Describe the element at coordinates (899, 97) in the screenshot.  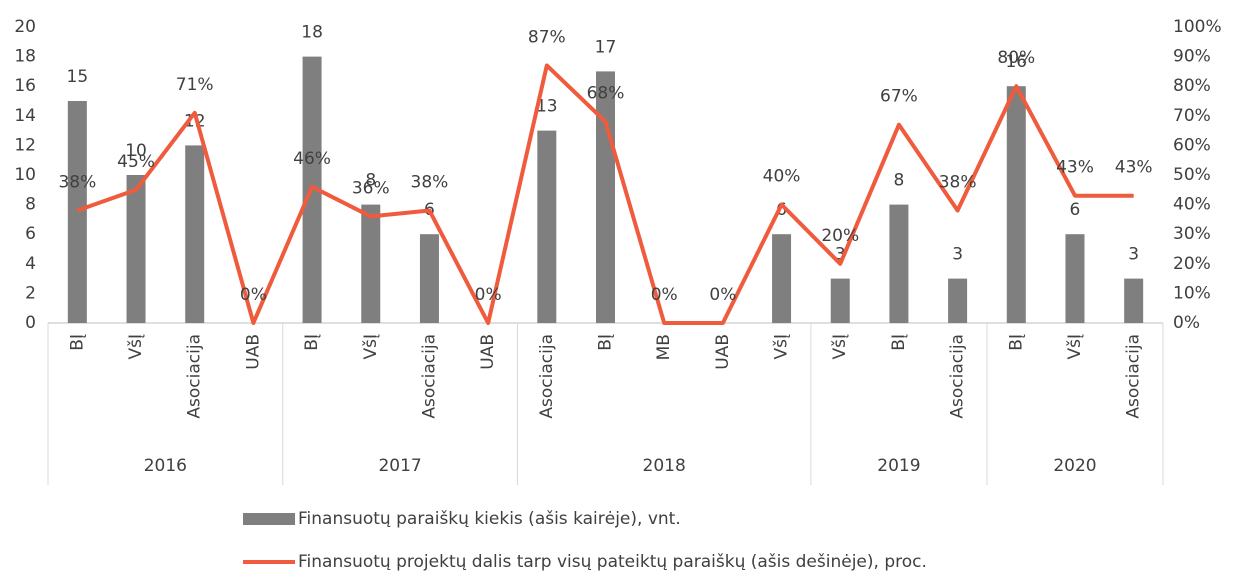
I see `line-value-label: 67%` at that location.